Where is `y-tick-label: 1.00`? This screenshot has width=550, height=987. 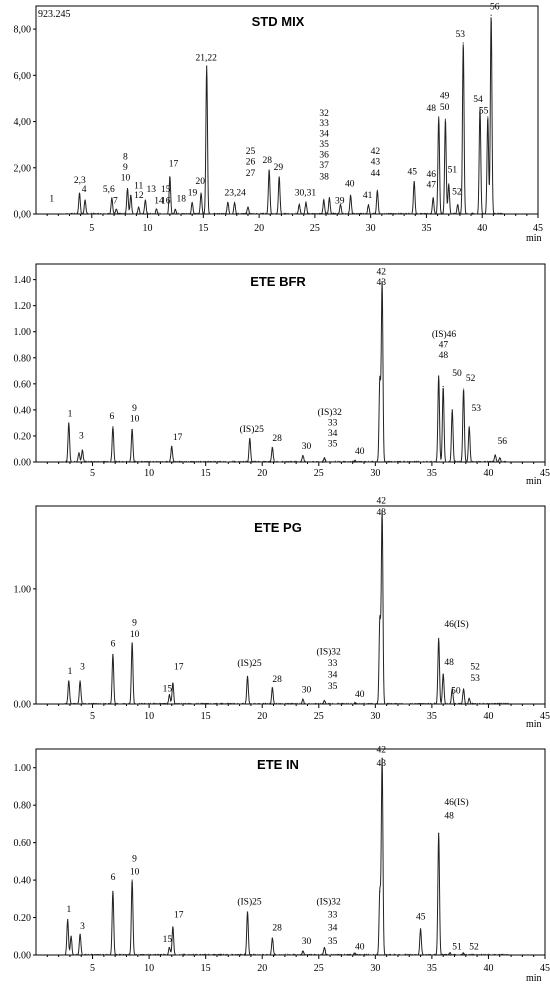 y-tick-label: 1.00 is located at coordinates (23, 332).